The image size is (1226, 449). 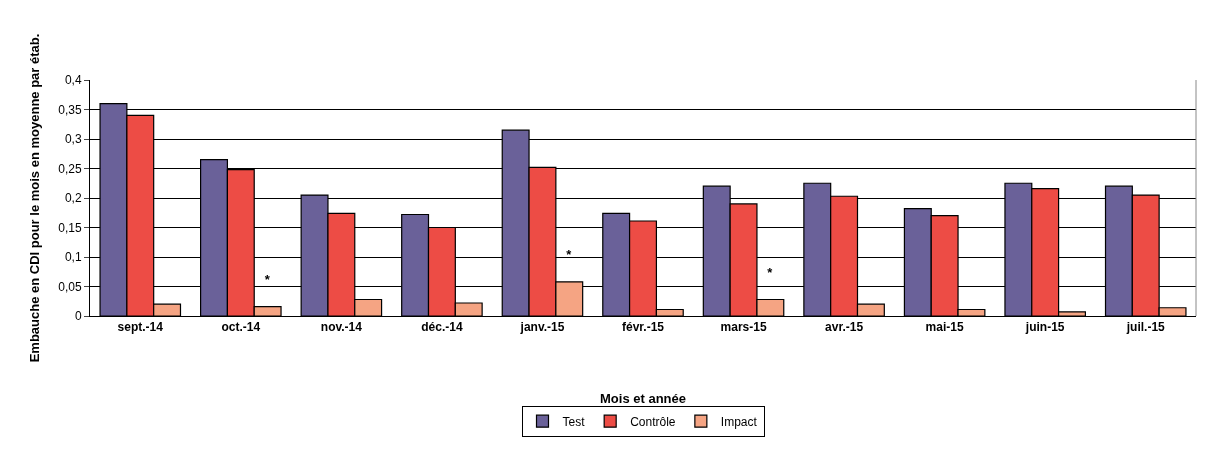 I want to click on y-tick-label: 0,35, so click(x=70, y=109).